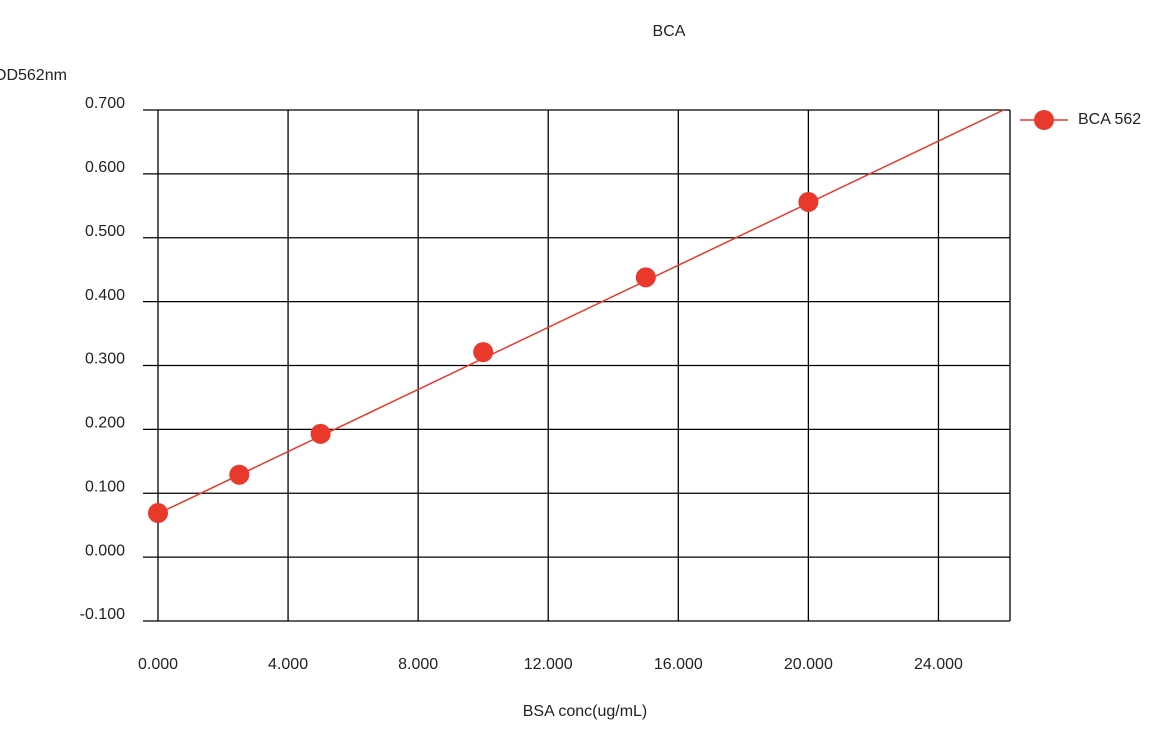 The height and width of the screenshot is (742, 1169). Describe the element at coordinates (669, 31) in the screenshot. I see `chart-title: BCA` at that location.